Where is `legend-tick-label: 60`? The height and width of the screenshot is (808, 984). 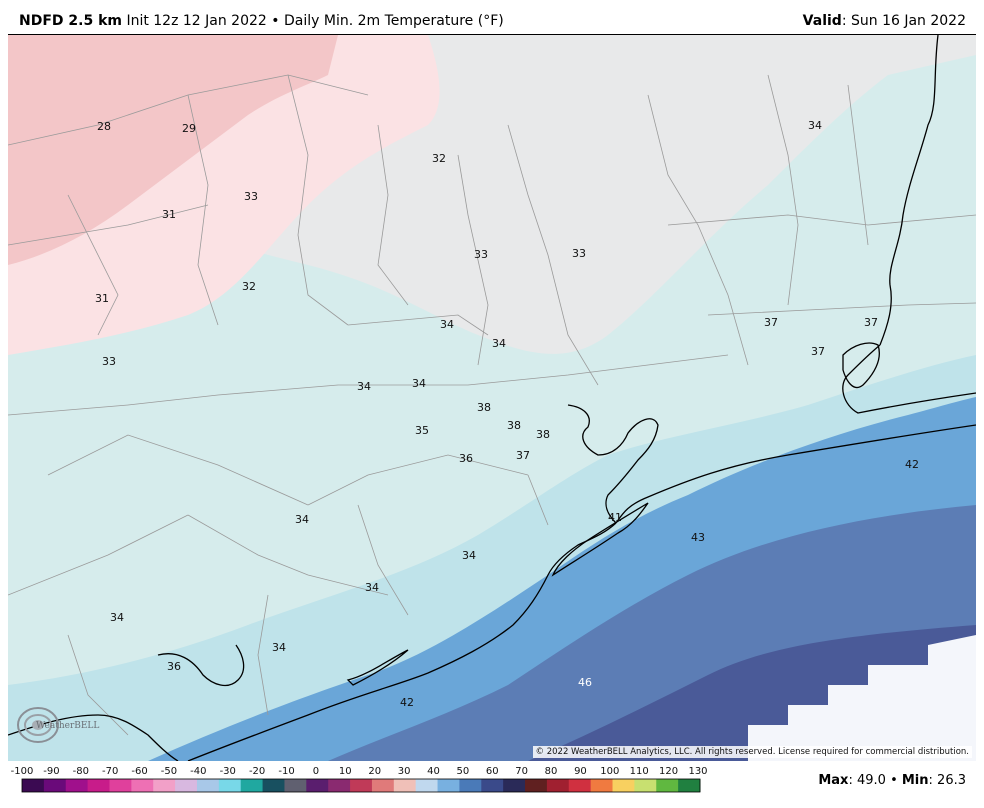
legend-tick-label: 60 is located at coordinates (492, 771).